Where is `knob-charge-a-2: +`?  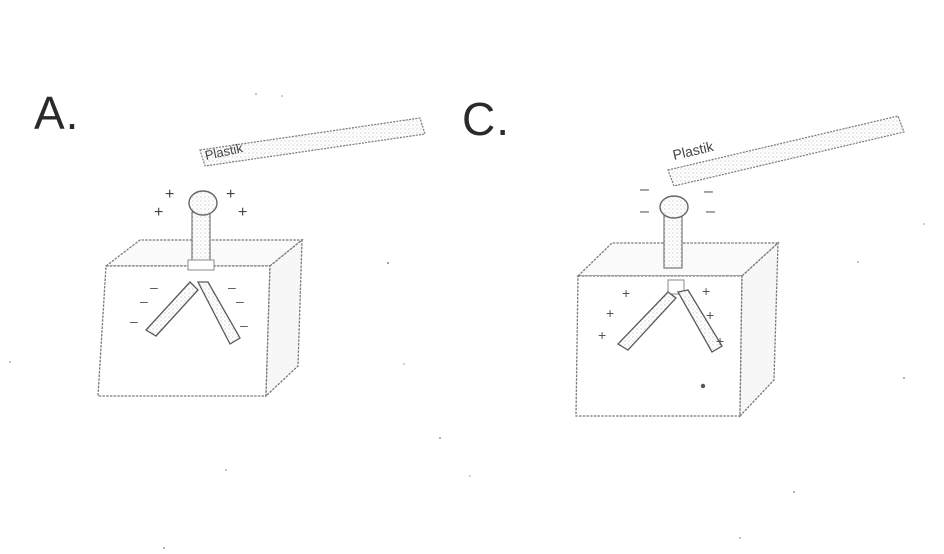 knob-charge-a-2: + is located at coordinates (230, 194).